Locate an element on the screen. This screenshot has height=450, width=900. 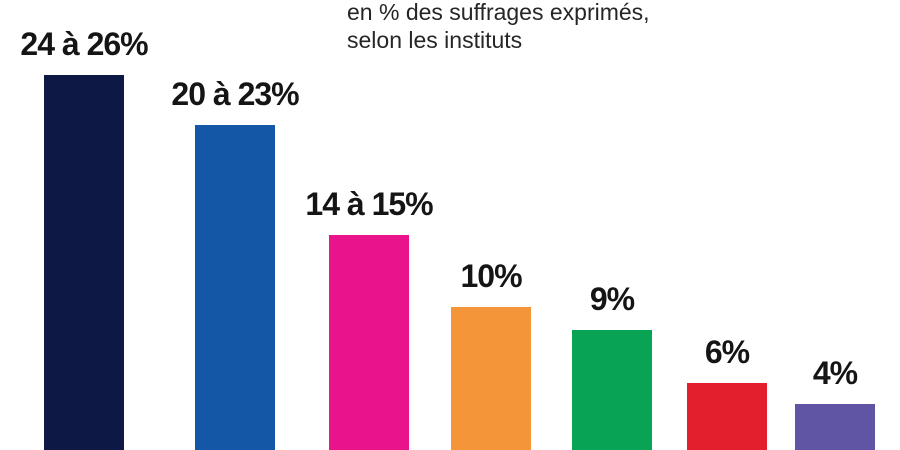
bar-value-label-2: 20 à 23% is located at coordinates (235, 94).